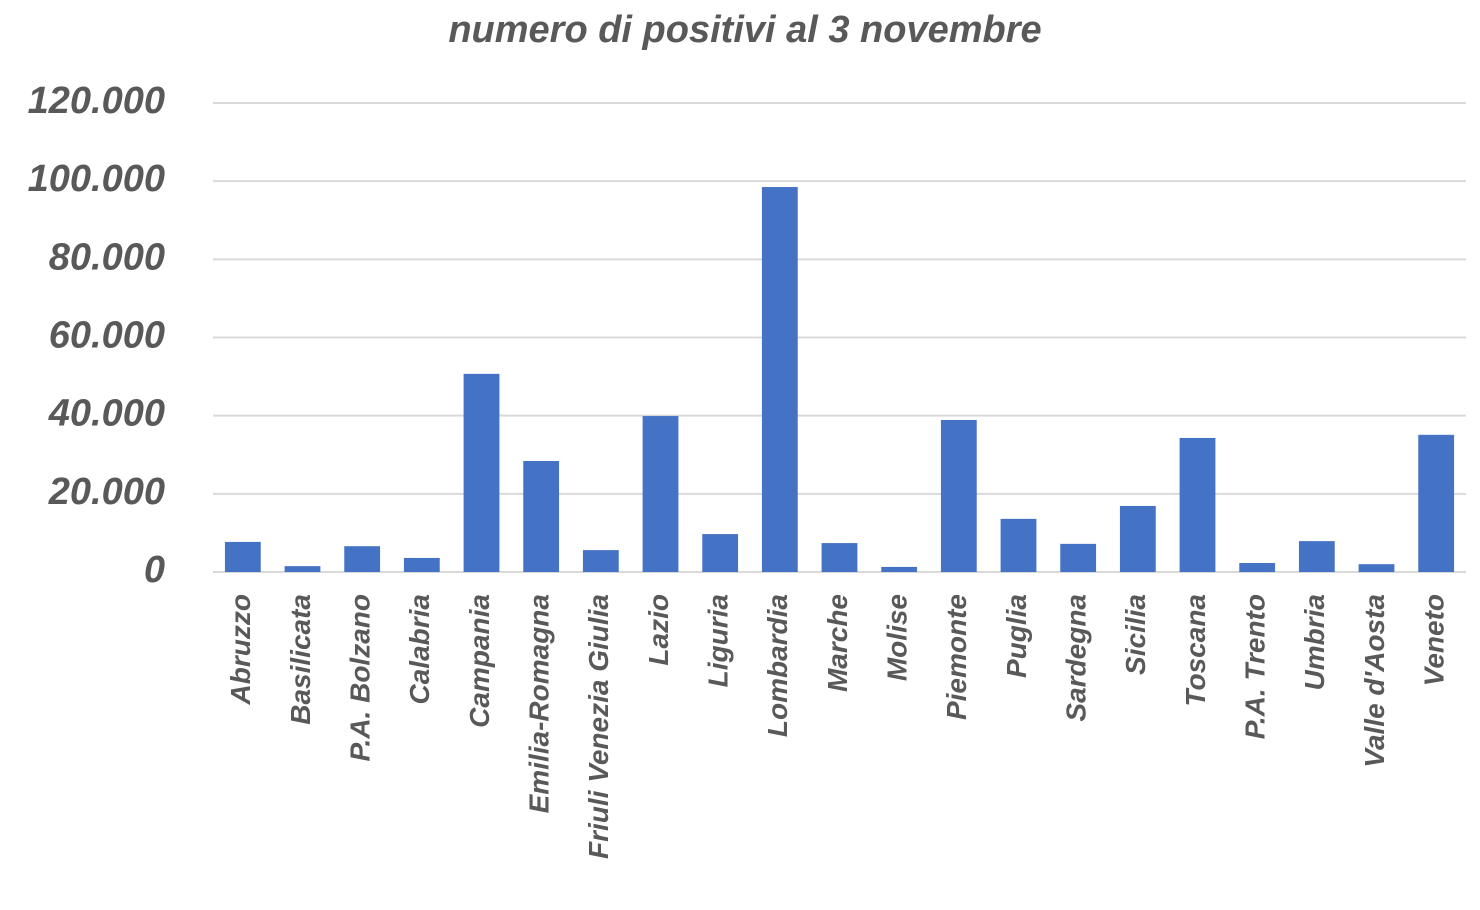  What do you see at coordinates (106, 492) in the screenshot?
I see `y-tick-label: 20.000` at bounding box center [106, 492].